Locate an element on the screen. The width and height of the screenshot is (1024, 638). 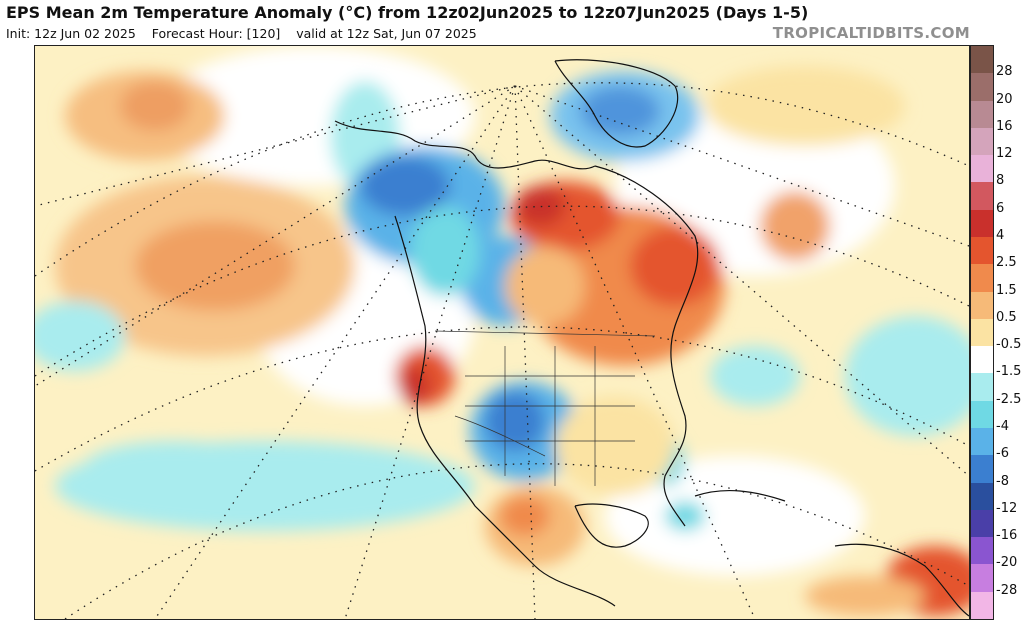
init-time: Init: 12z Jun 02 2025 is located at coordinates (71, 33).